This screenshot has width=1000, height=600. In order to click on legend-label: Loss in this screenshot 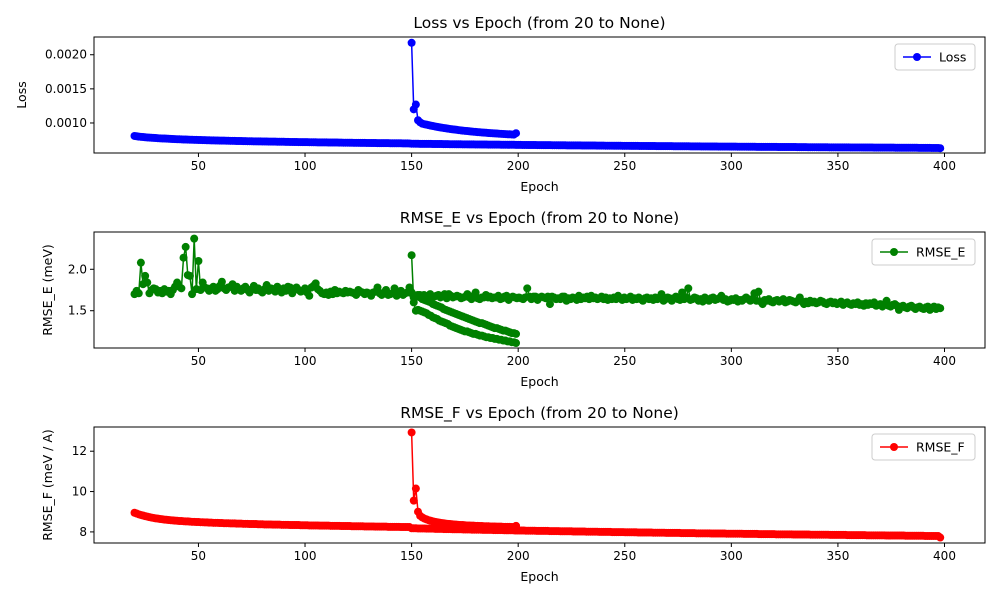, I will do `click(952, 57)`.